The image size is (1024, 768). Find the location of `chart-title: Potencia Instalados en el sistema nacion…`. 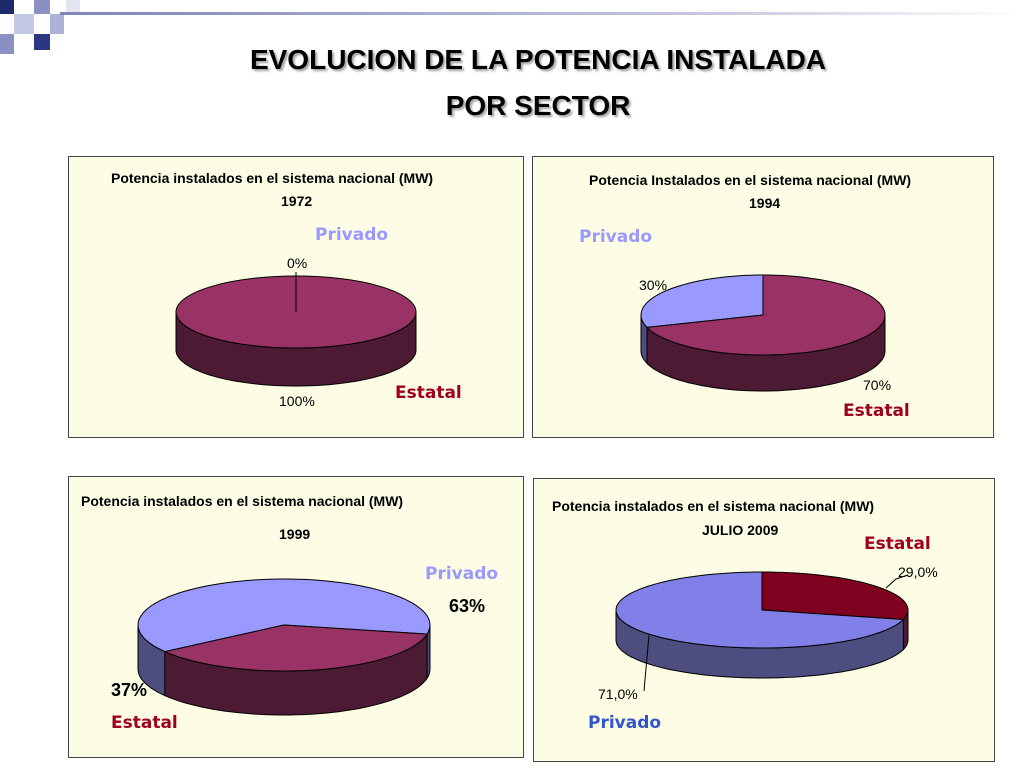

chart-title: Potencia Instalados en el sistema nacion… is located at coordinates (750, 180).